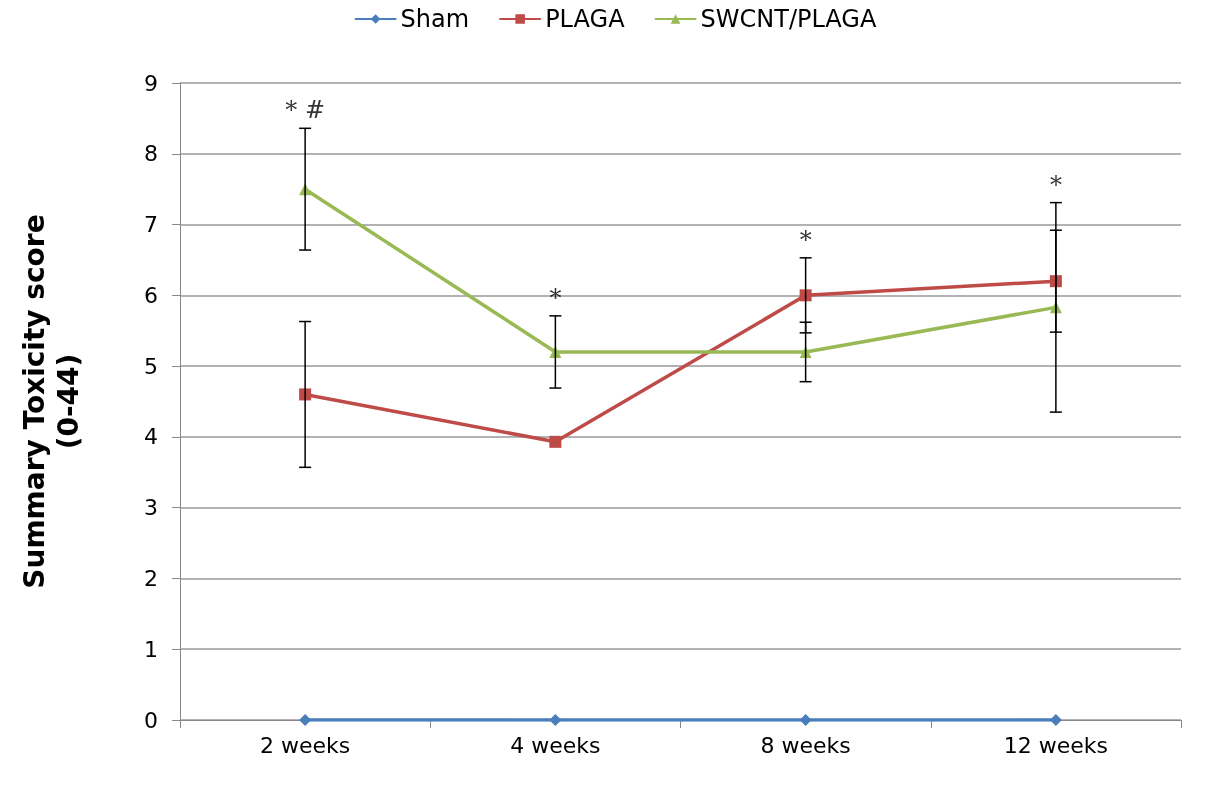 This screenshot has height=787, width=1231. Describe the element at coordinates (151, 83) in the screenshot. I see `y-tick-label: 9` at that location.